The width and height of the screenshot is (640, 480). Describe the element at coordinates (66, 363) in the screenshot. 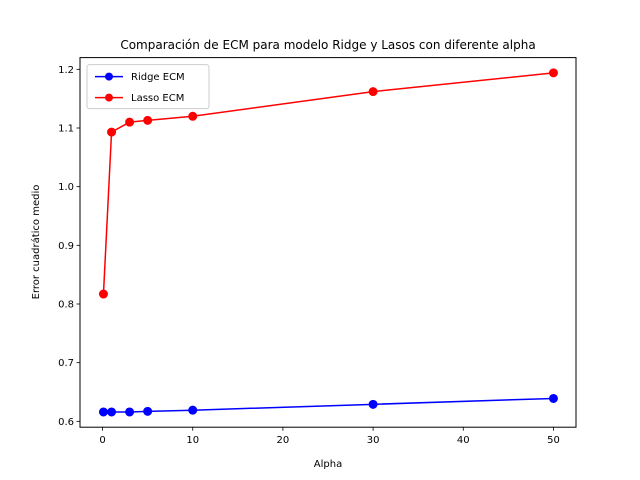

I see `y-tick-label: 0.7` at that location.